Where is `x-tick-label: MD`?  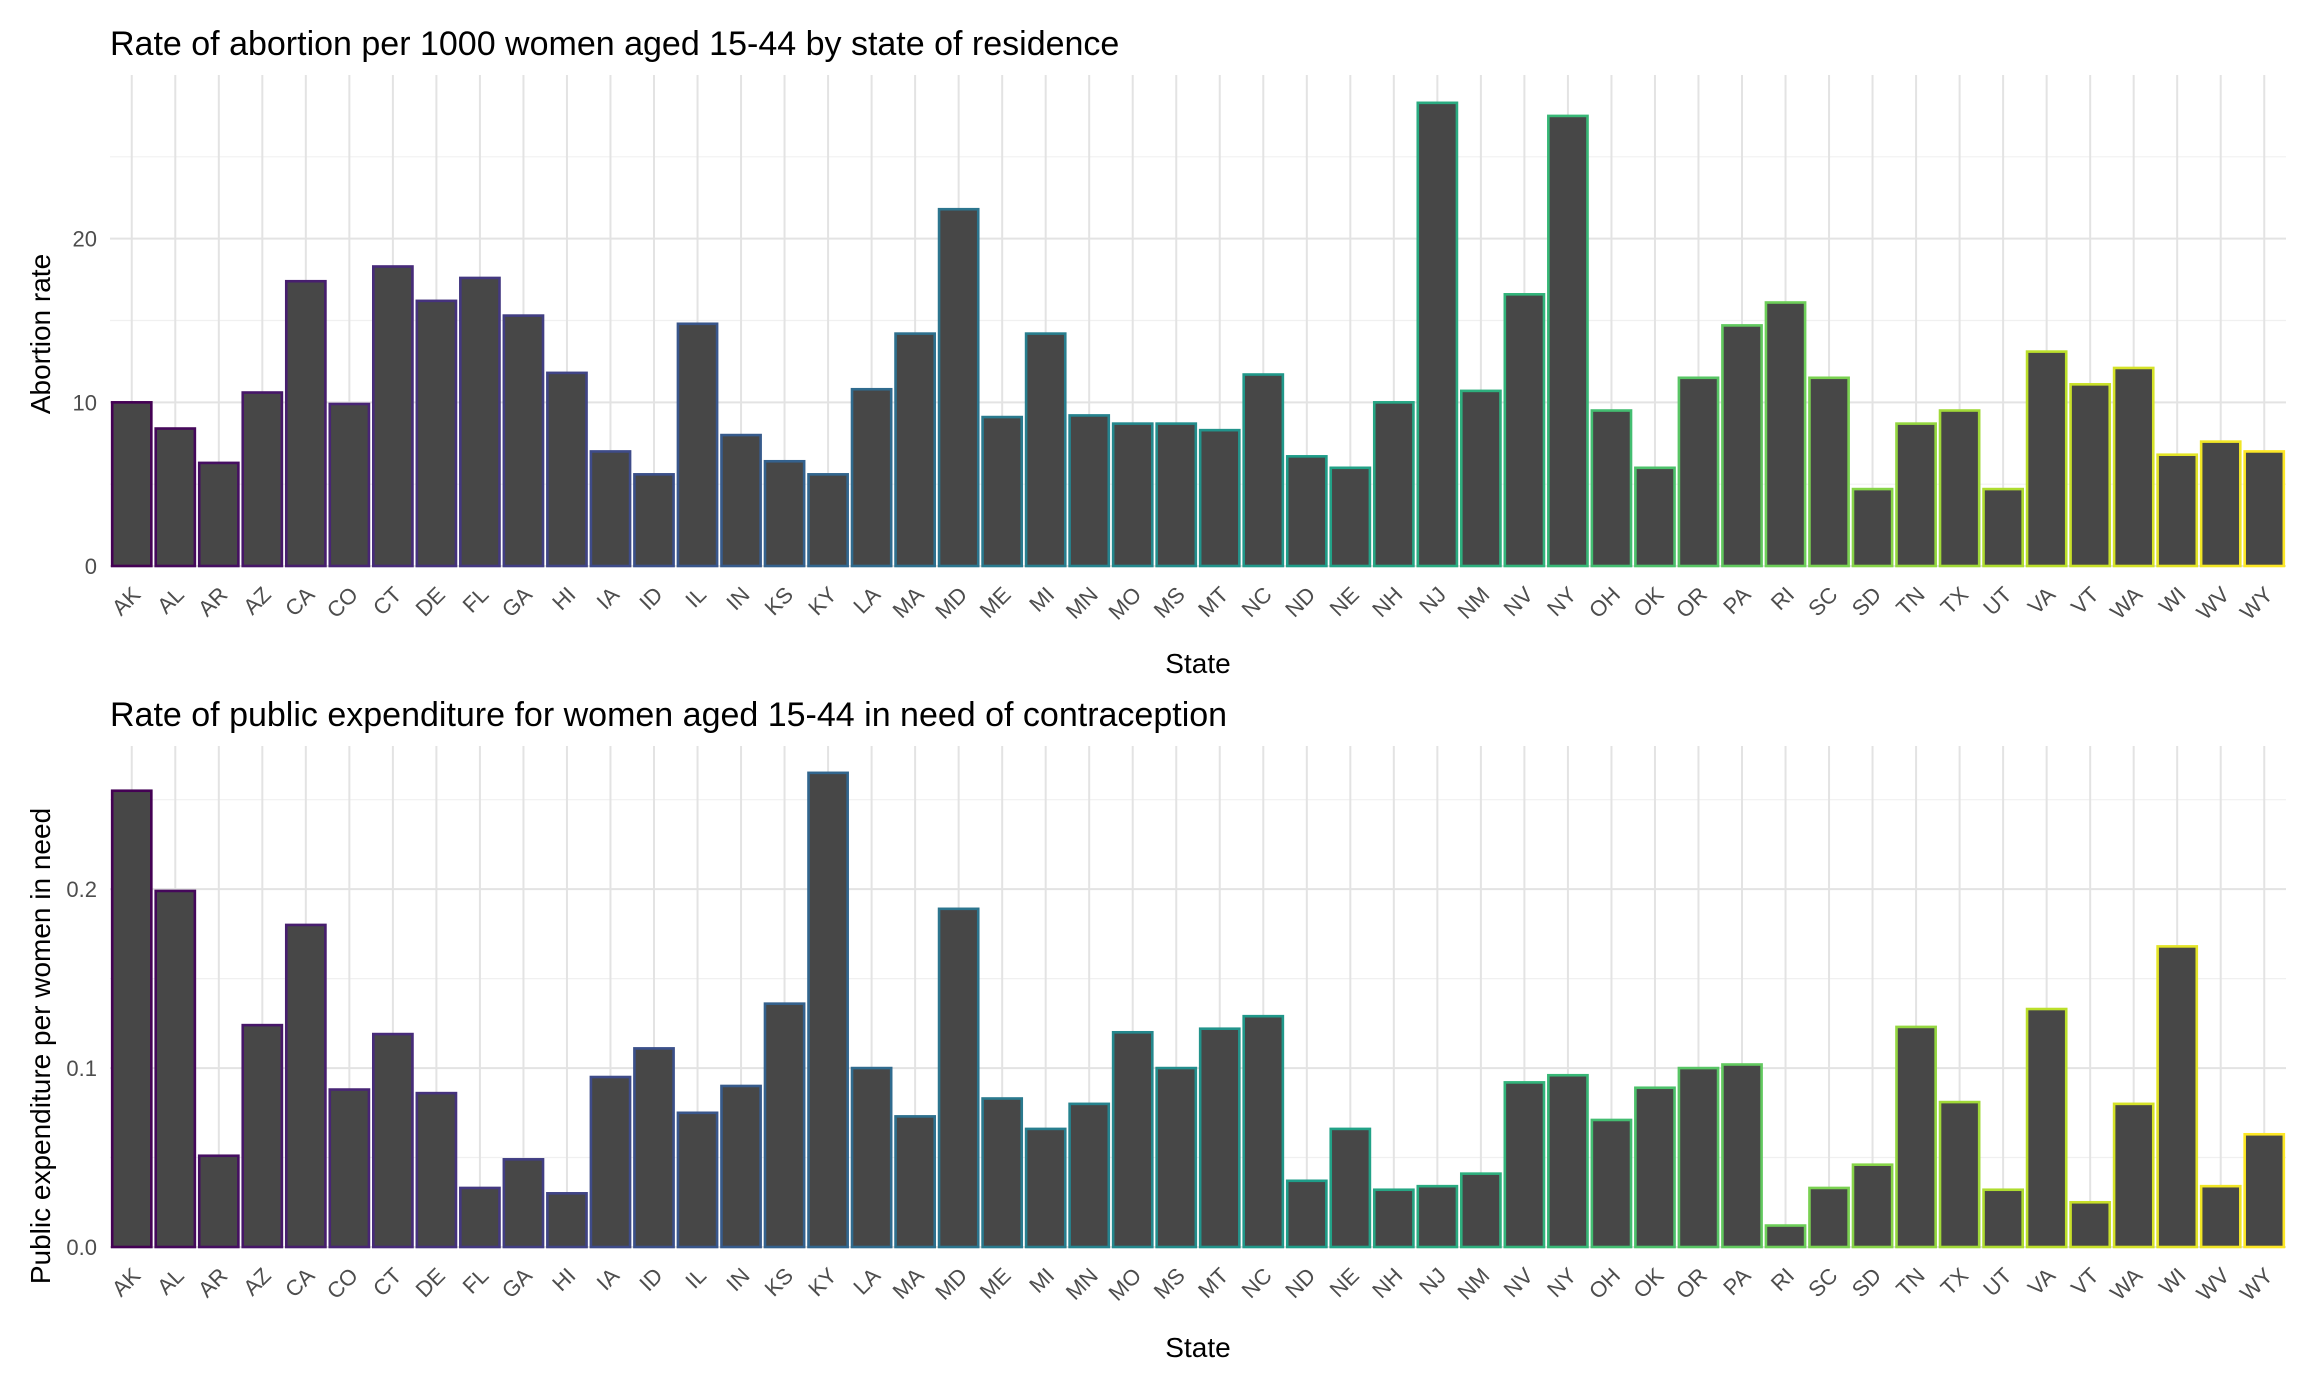
x-tick-label: MD is located at coordinates (951, 1284).